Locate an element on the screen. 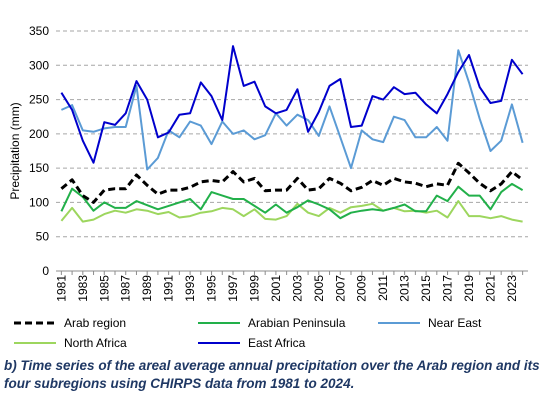  x-tick-label: 1997 is located at coordinates (233, 288).